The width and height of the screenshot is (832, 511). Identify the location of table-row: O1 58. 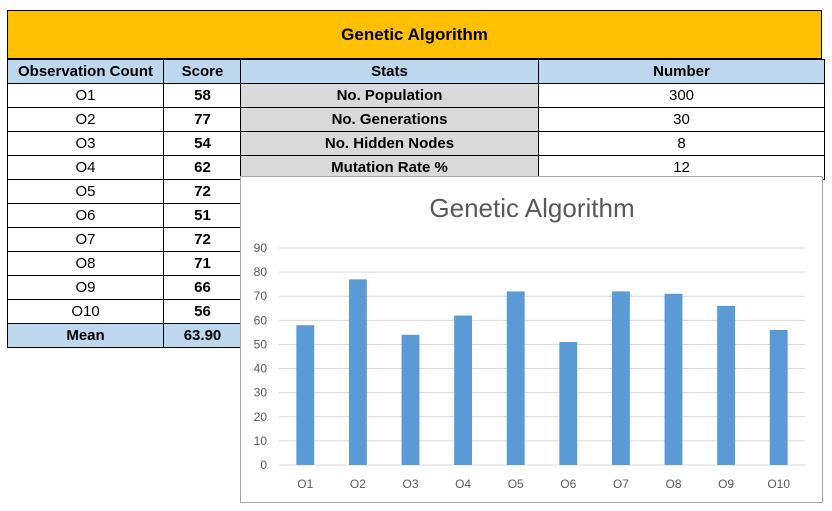
(124, 95).